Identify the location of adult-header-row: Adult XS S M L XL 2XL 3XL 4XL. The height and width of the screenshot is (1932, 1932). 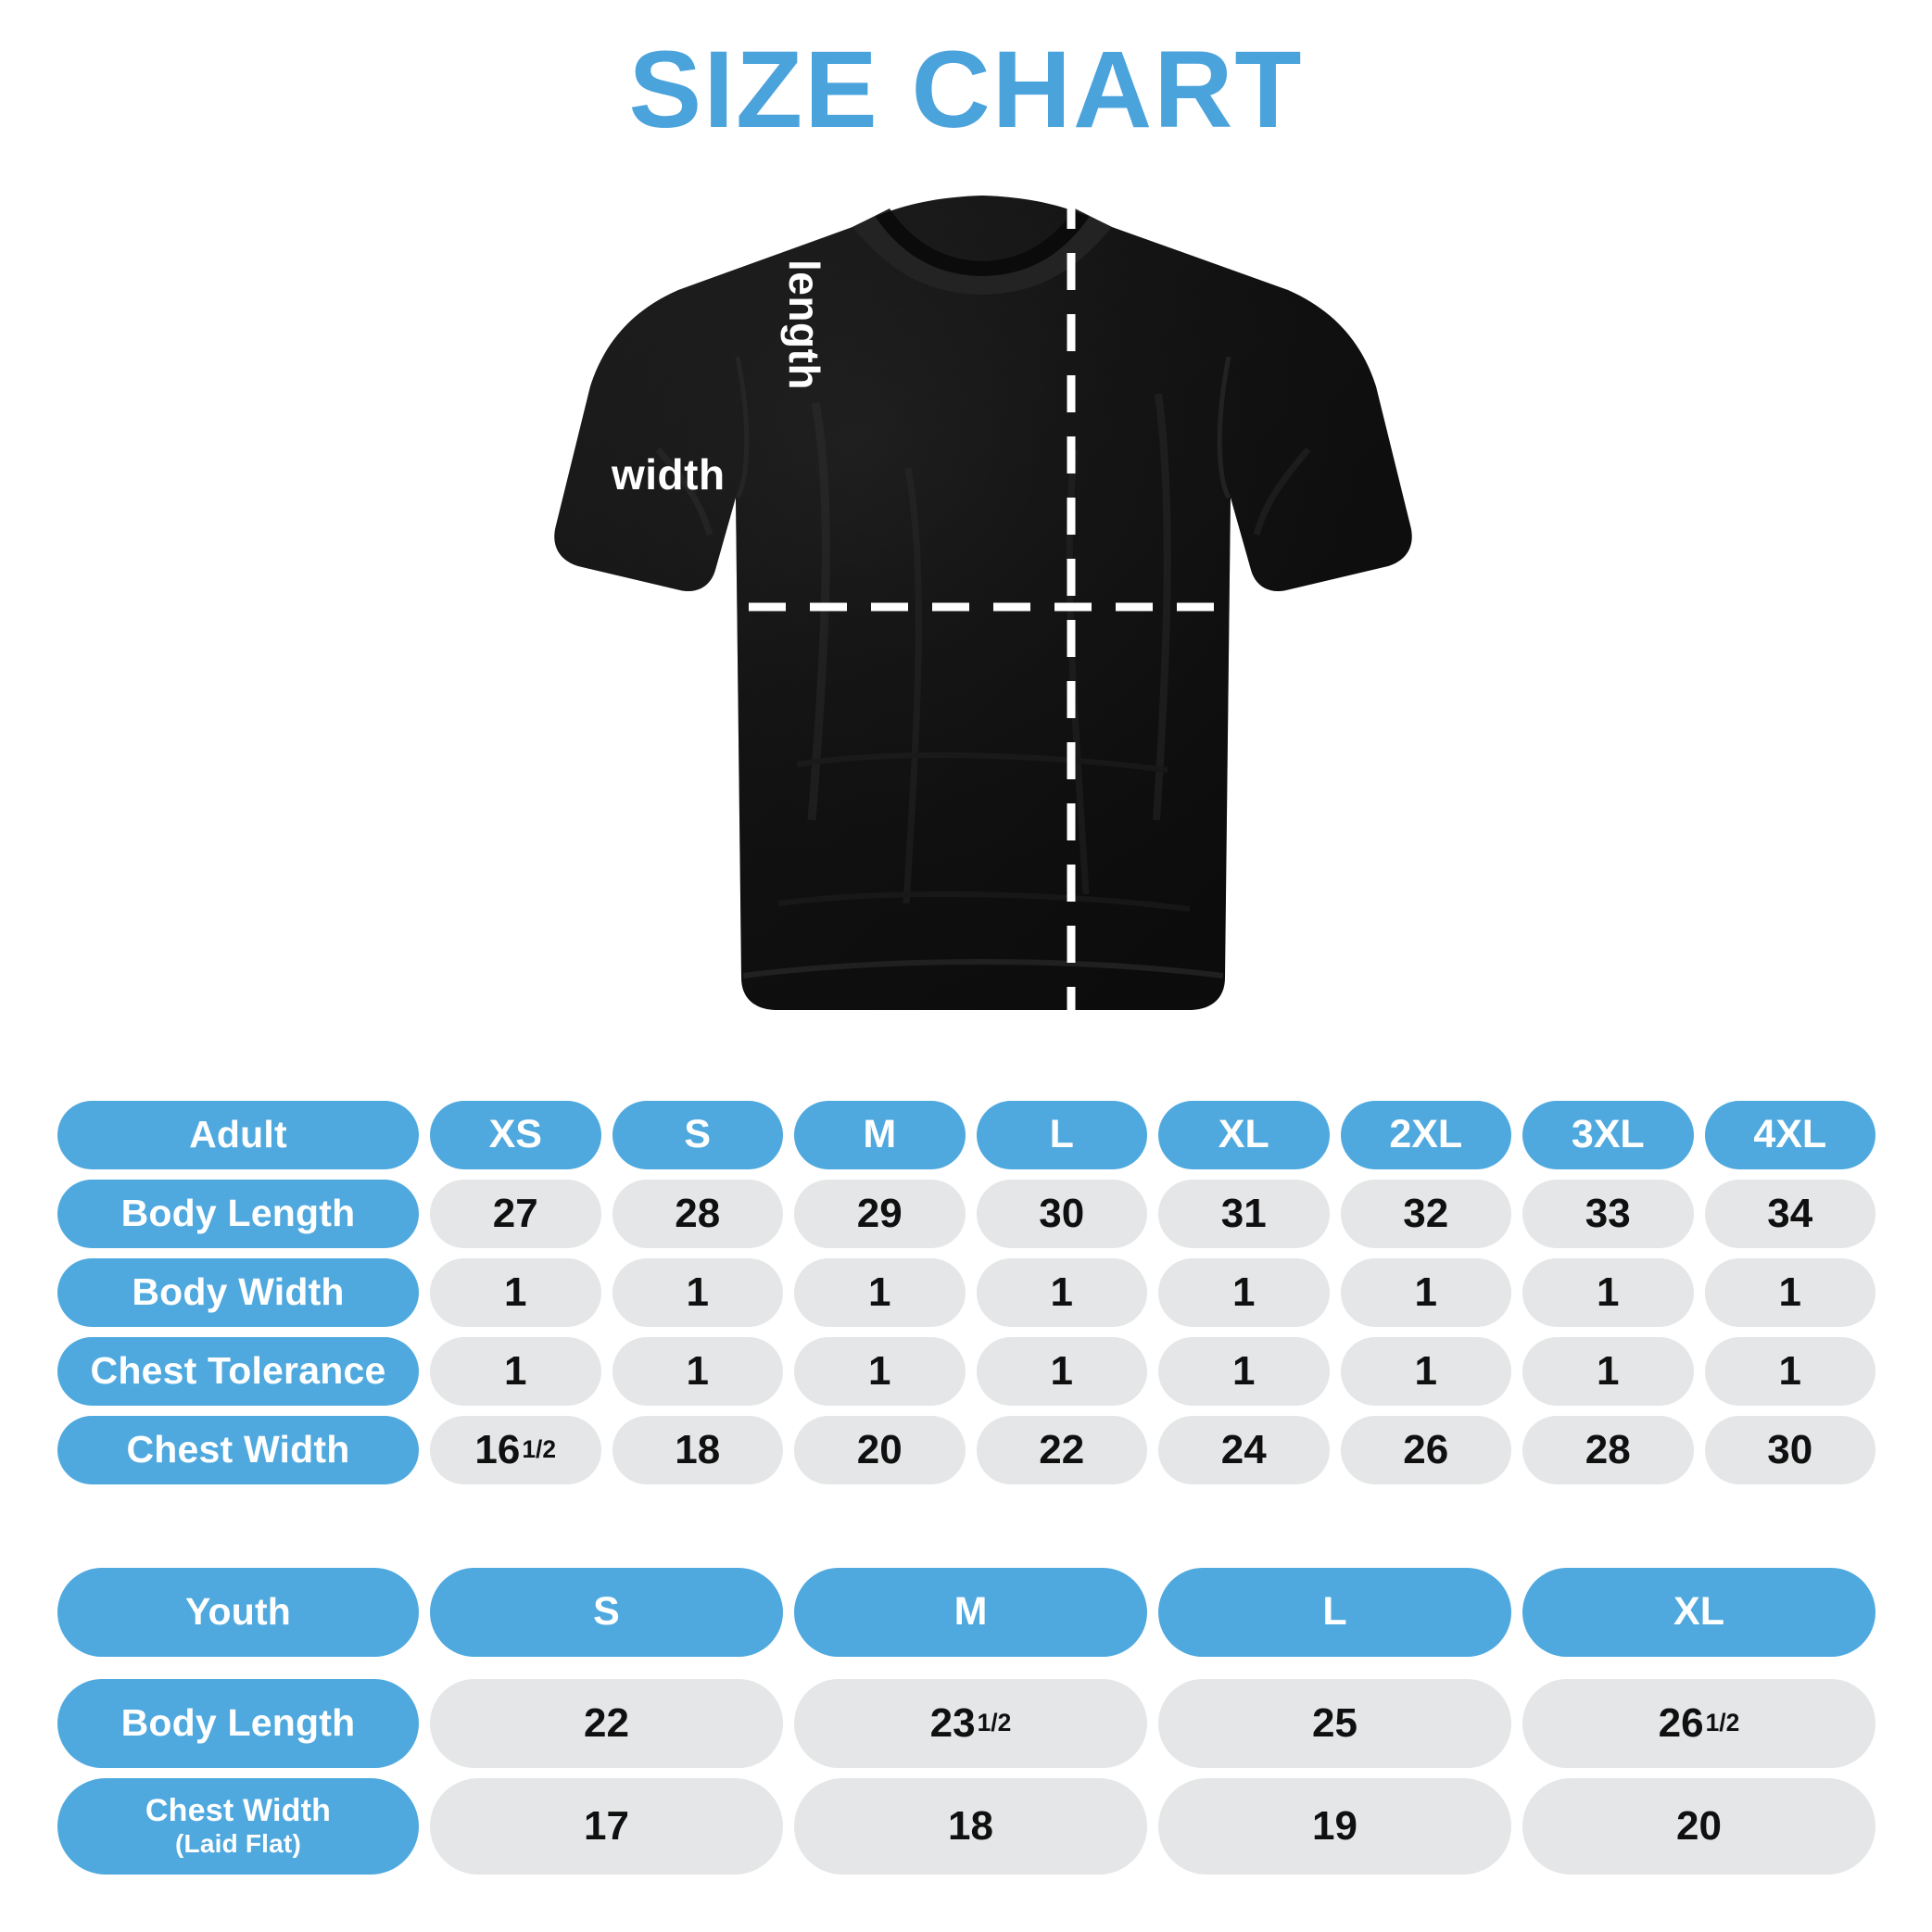
(966, 1135).